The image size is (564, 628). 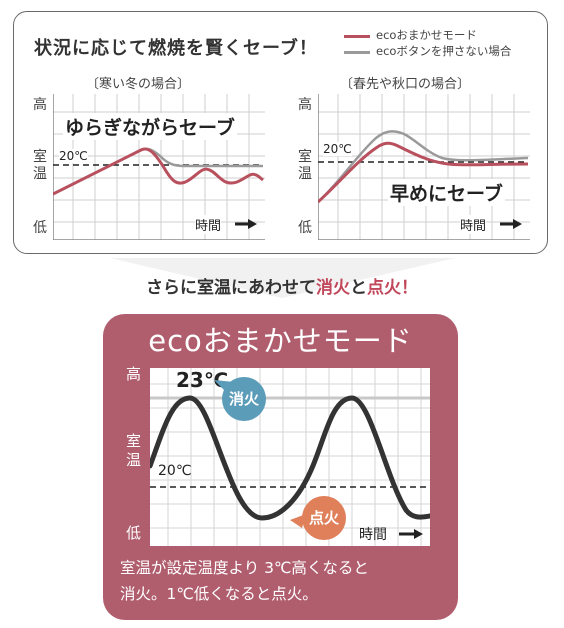 What do you see at coordinates (511, 224) in the screenshot?
I see `right-time-arrow-icon` at bounding box center [511, 224].